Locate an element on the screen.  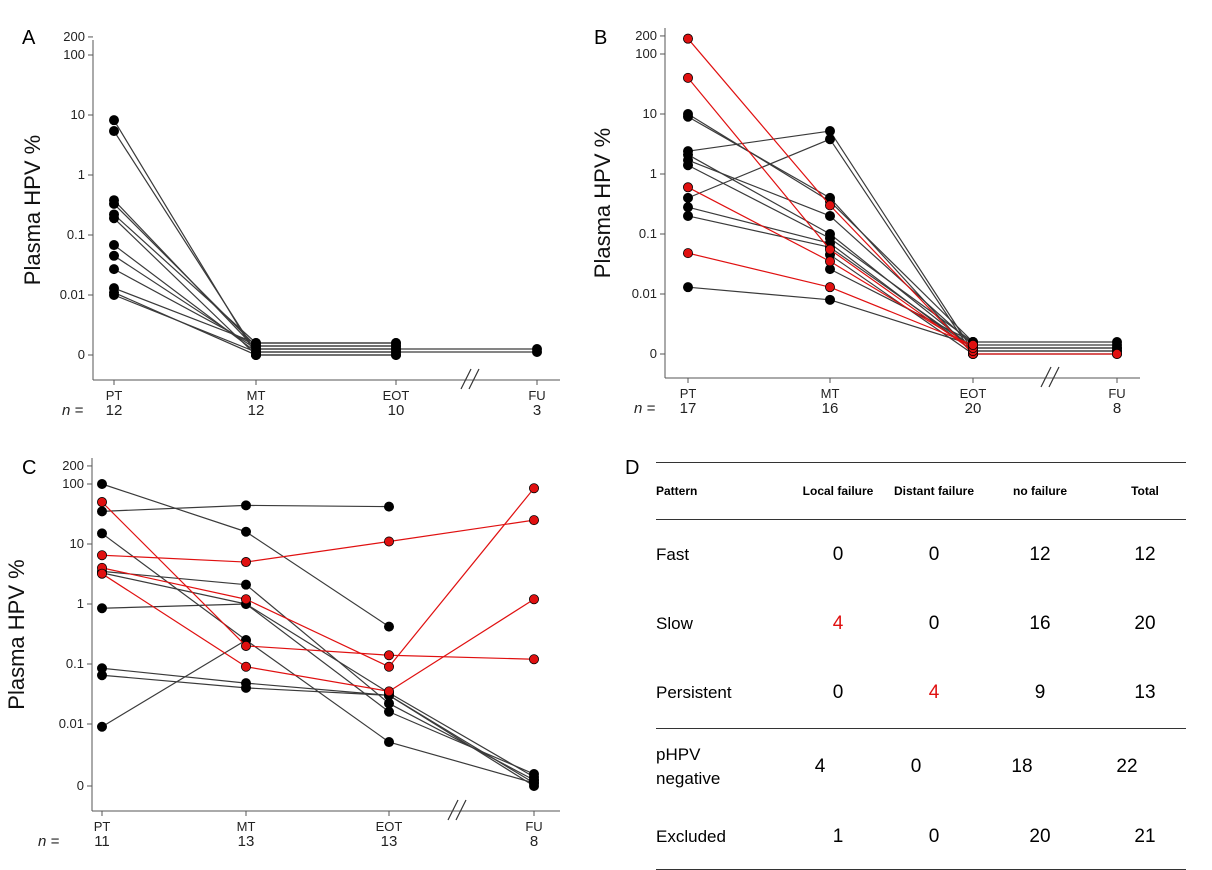
x-tick-label: FU is located at coordinates (533, 826).